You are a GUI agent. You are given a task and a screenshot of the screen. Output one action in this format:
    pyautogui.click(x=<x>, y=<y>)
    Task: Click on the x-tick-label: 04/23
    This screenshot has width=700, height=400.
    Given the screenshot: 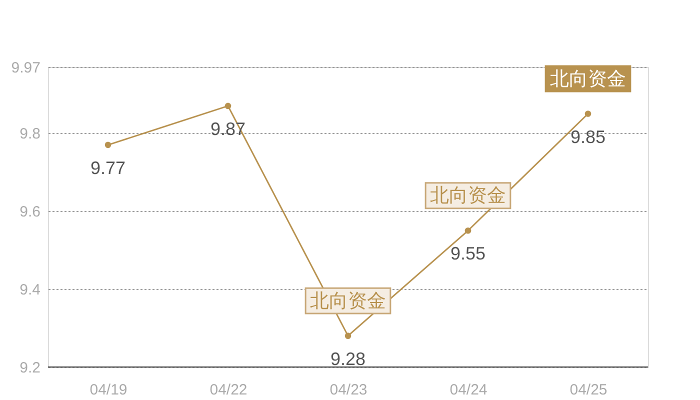 What is the action you would take?
    pyautogui.click(x=349, y=390)
    